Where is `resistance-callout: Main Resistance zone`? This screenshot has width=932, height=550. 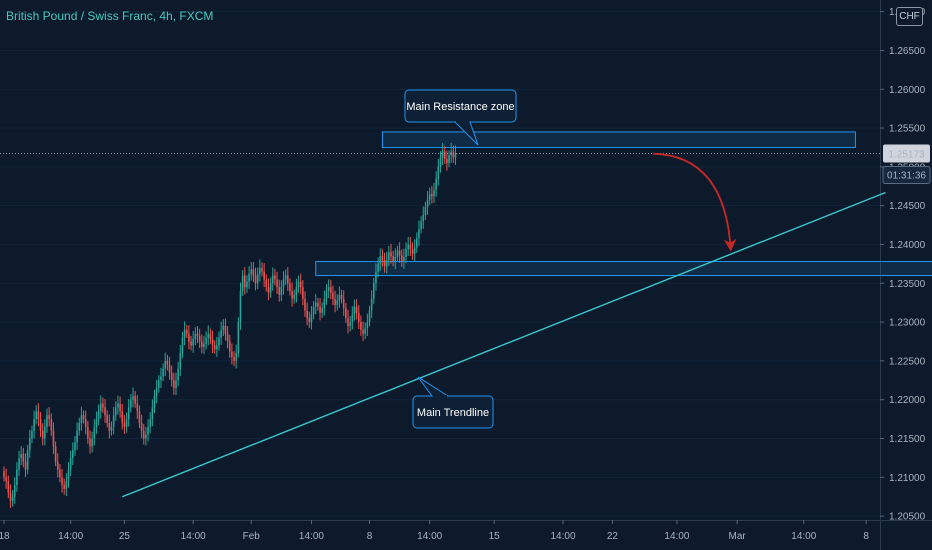
resistance-callout: Main Resistance zone is located at coordinates (460, 117).